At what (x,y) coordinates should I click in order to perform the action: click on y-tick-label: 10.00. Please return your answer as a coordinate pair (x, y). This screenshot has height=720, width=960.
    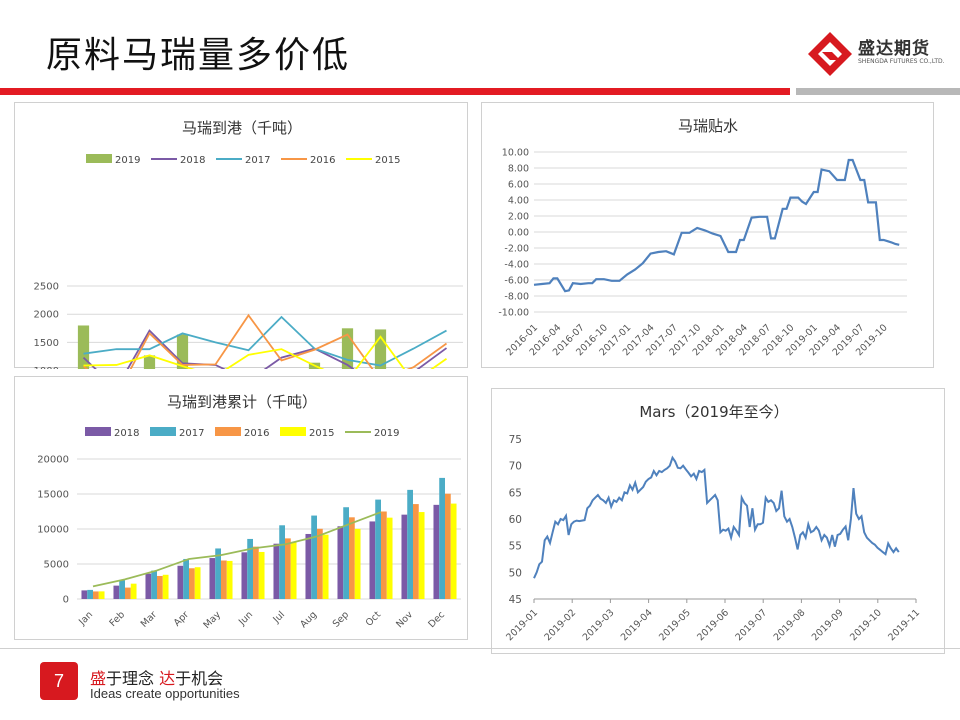
    Looking at the image, I should click on (515, 153).